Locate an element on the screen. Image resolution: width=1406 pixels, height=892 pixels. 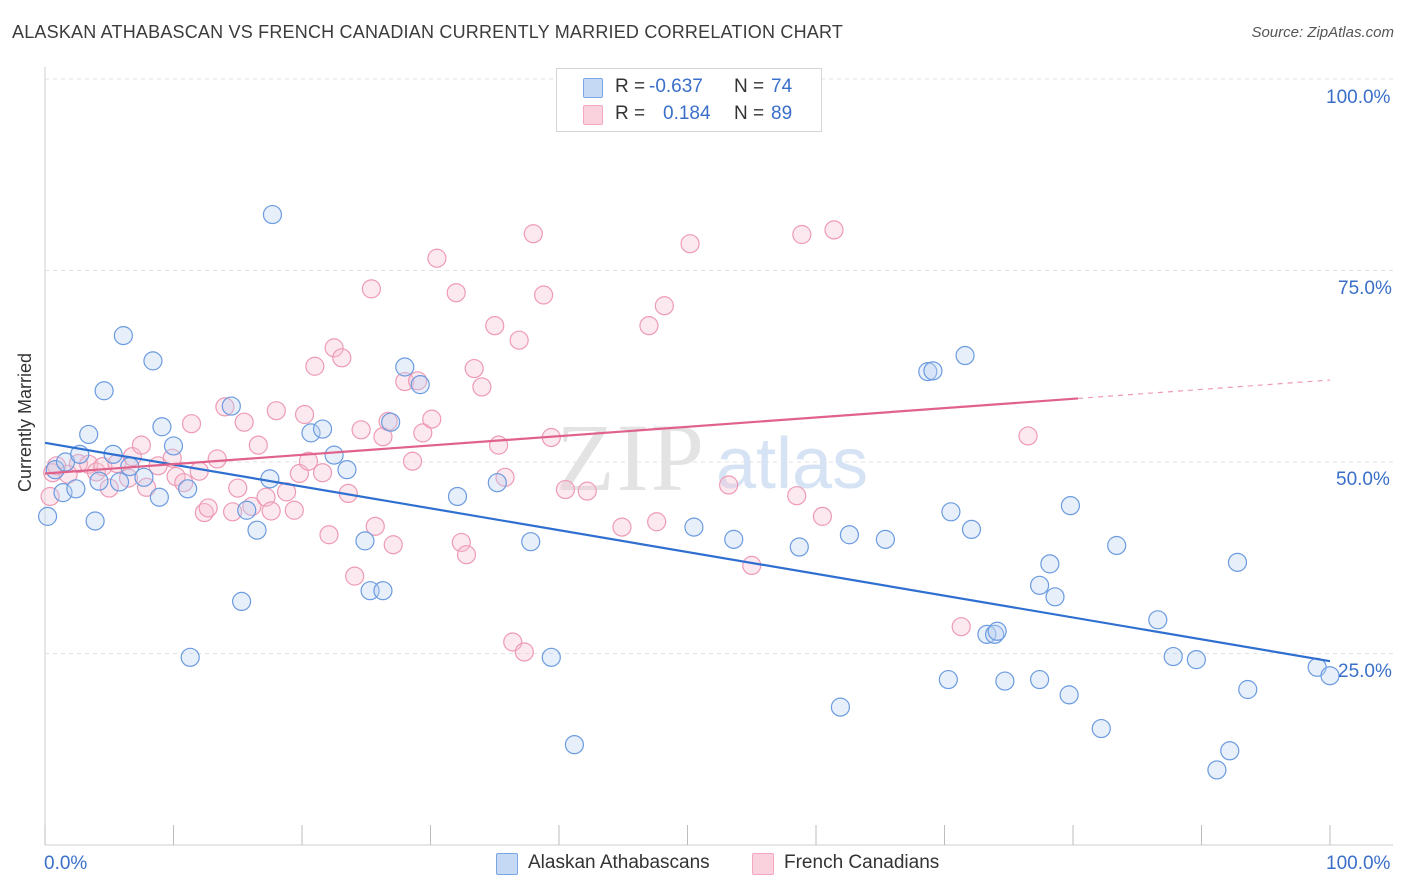
x-tick-100: 100.0% is located at coordinates (1358, 863).